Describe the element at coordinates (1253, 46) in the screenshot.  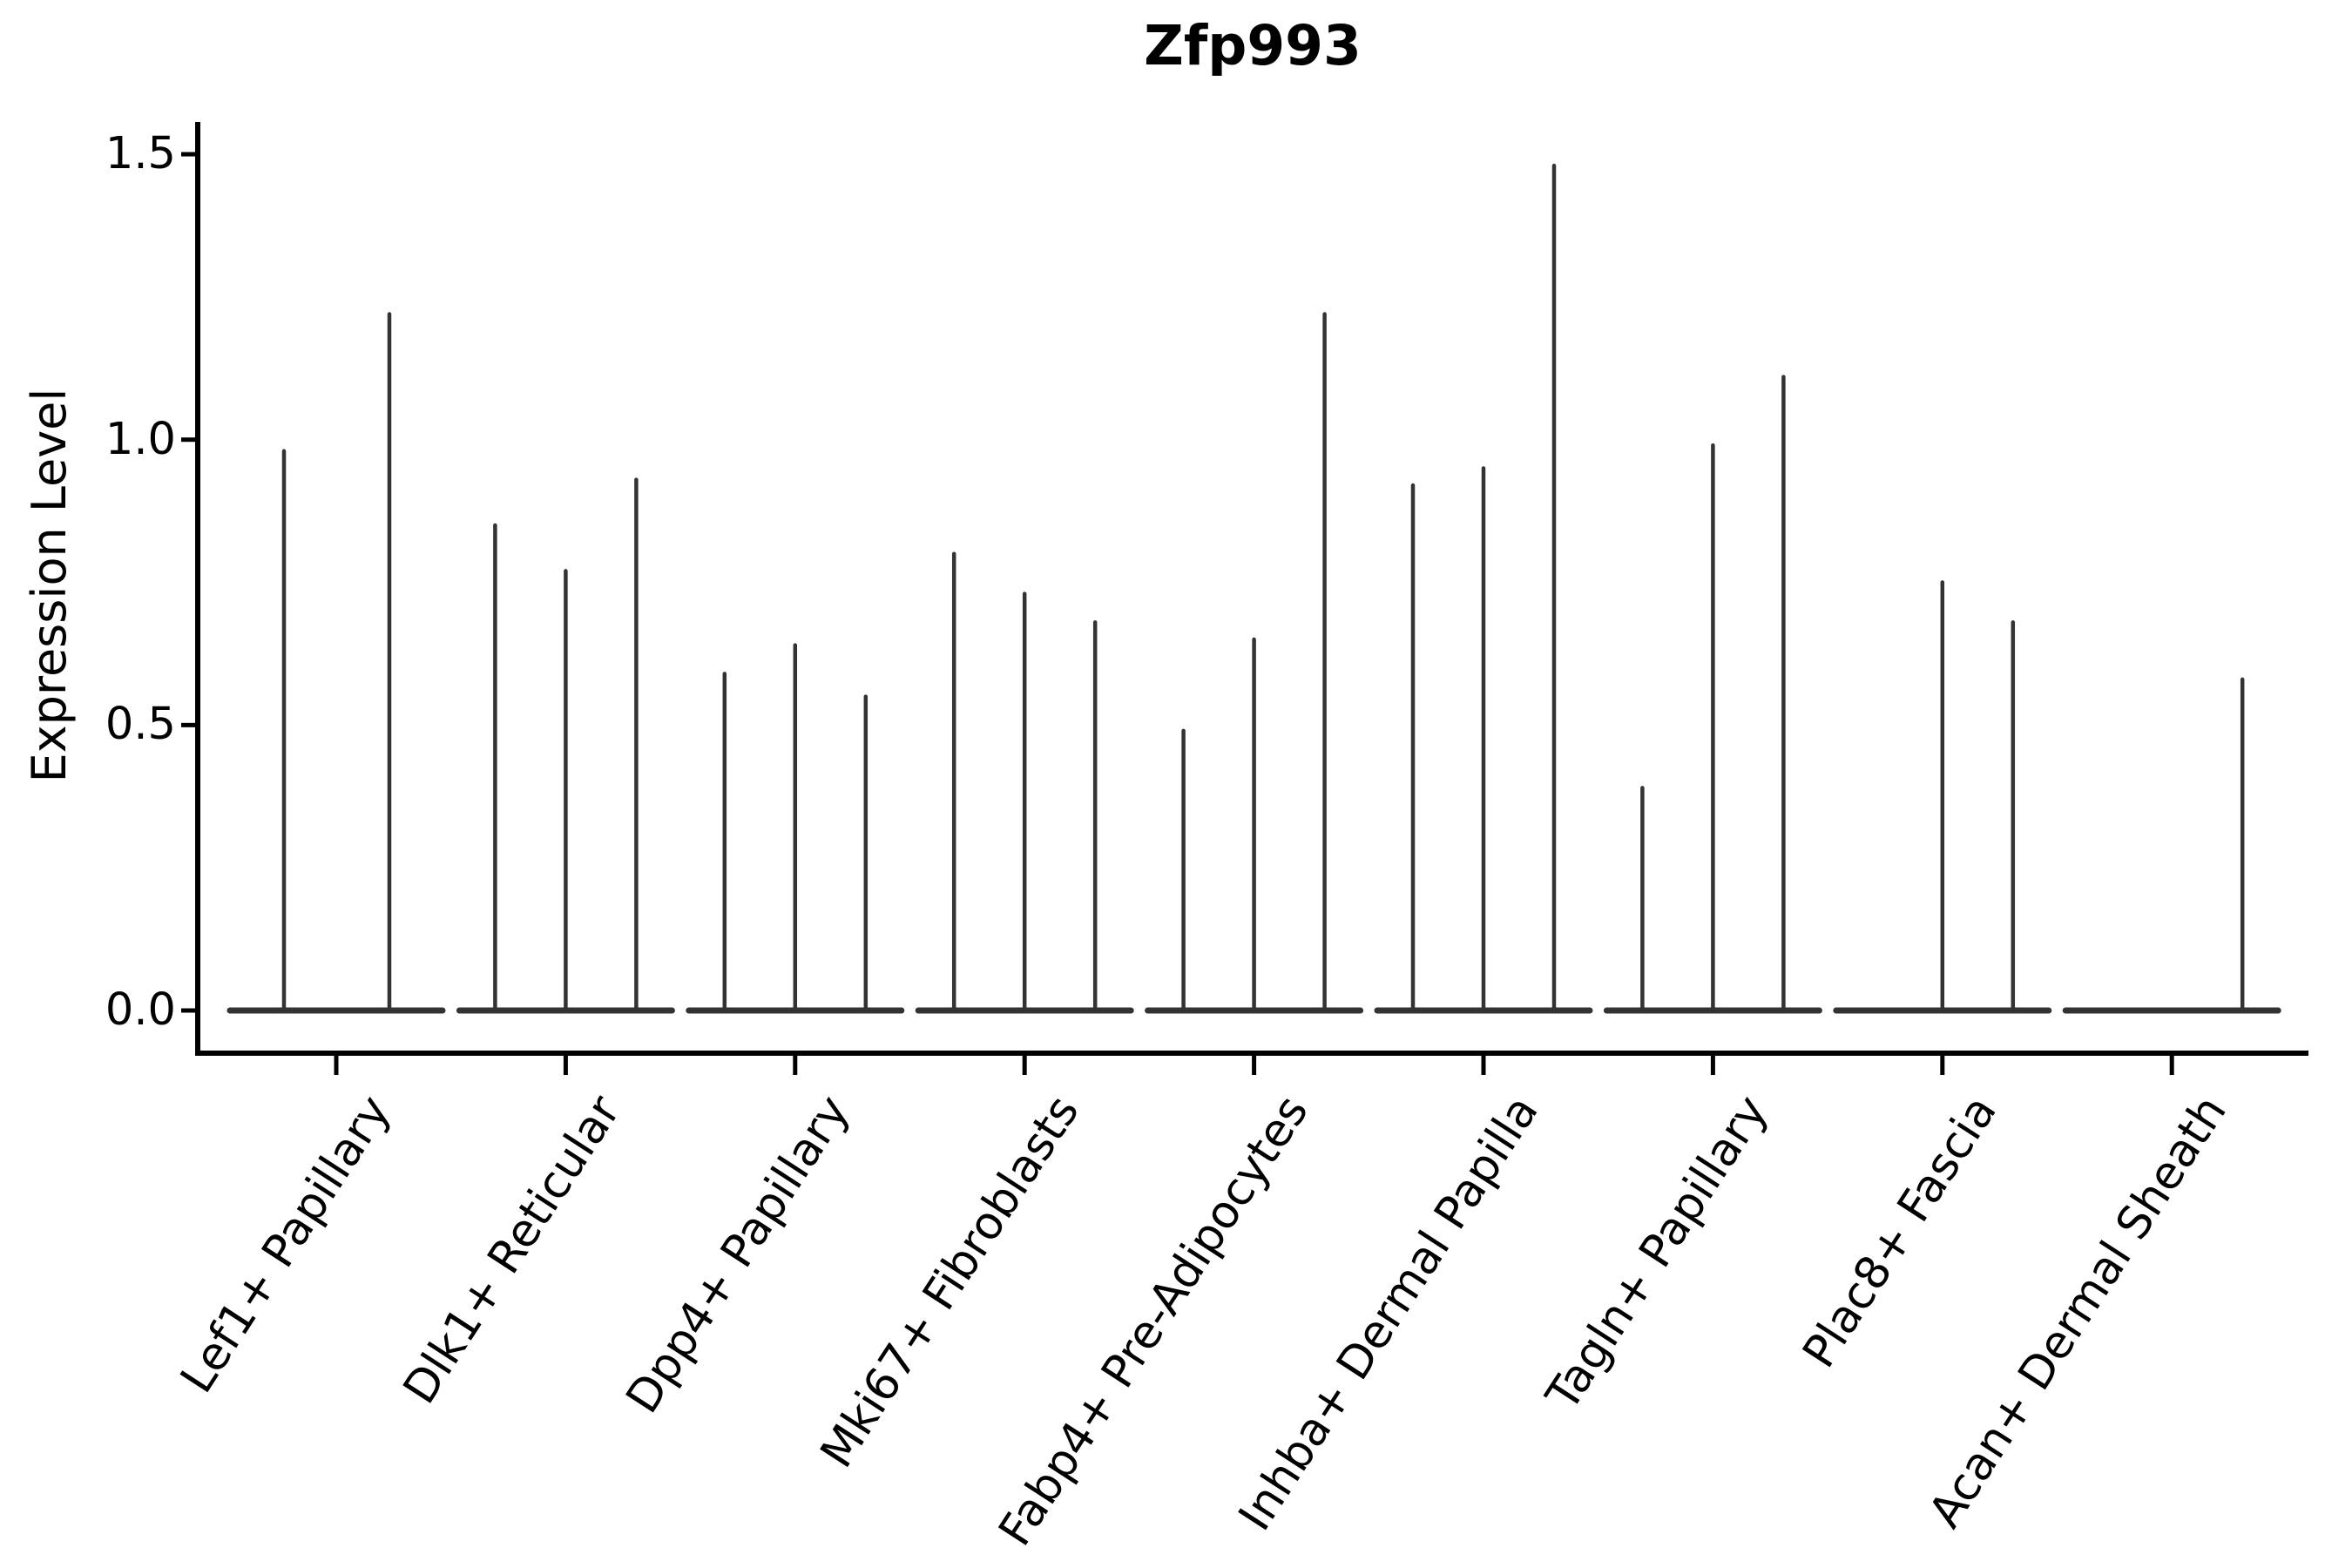
I see `chart-title: Zfp993` at that location.